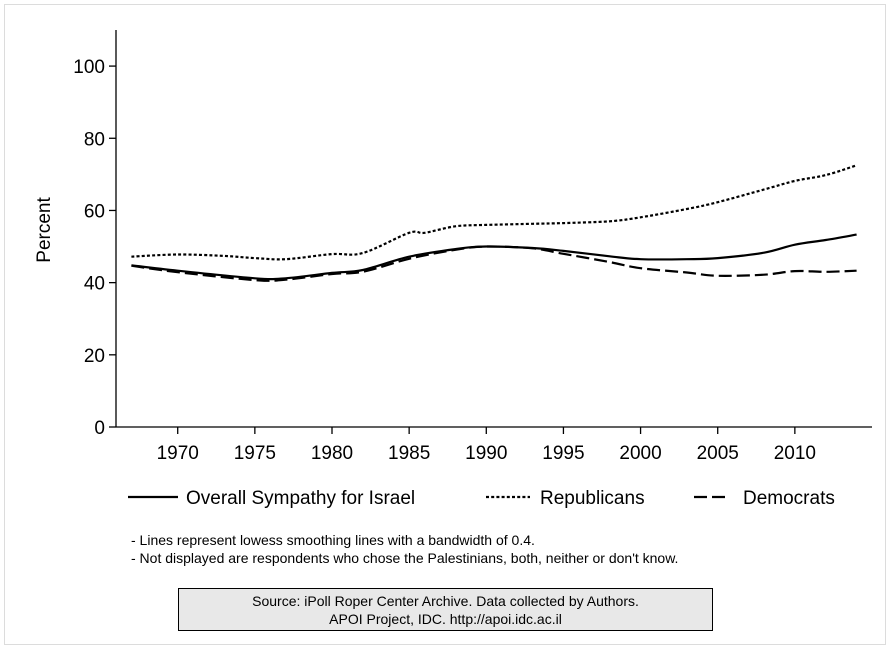 The height and width of the screenshot is (649, 890). What do you see at coordinates (99, 428) in the screenshot?
I see `y-tick-label: 0` at bounding box center [99, 428].